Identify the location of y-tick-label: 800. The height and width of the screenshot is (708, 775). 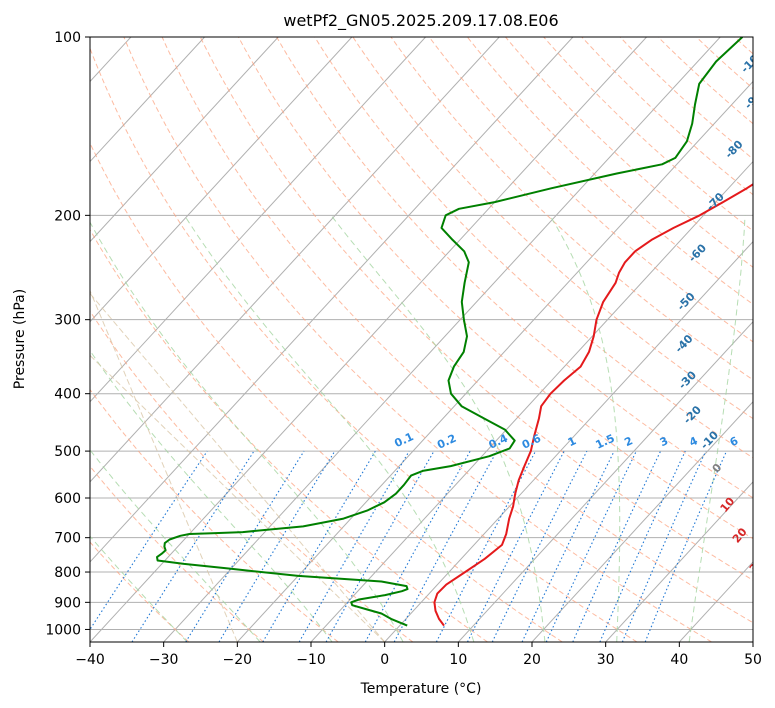
(67, 573).